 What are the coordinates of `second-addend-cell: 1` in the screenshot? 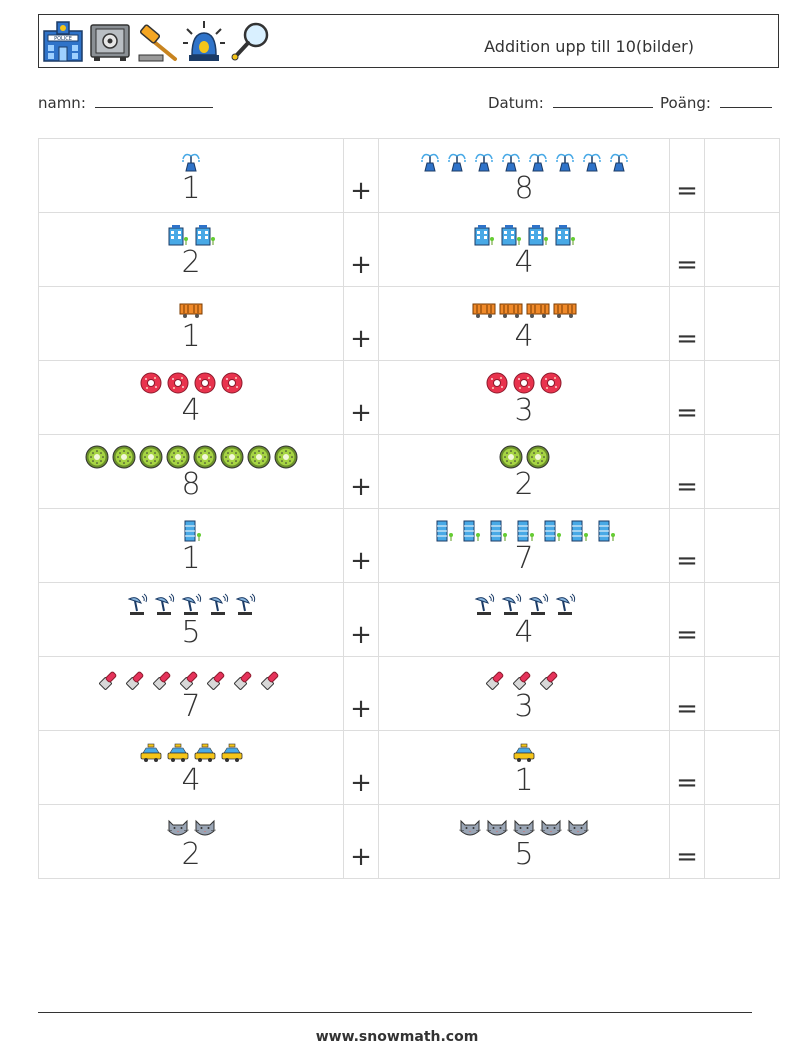 It's located at (524, 767).